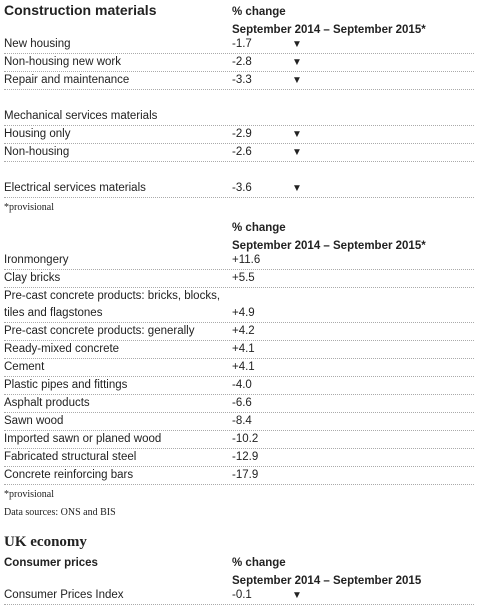 The image size is (480, 610). Describe the element at coordinates (37, 134) in the screenshot. I see `row-label: Housing only` at that location.